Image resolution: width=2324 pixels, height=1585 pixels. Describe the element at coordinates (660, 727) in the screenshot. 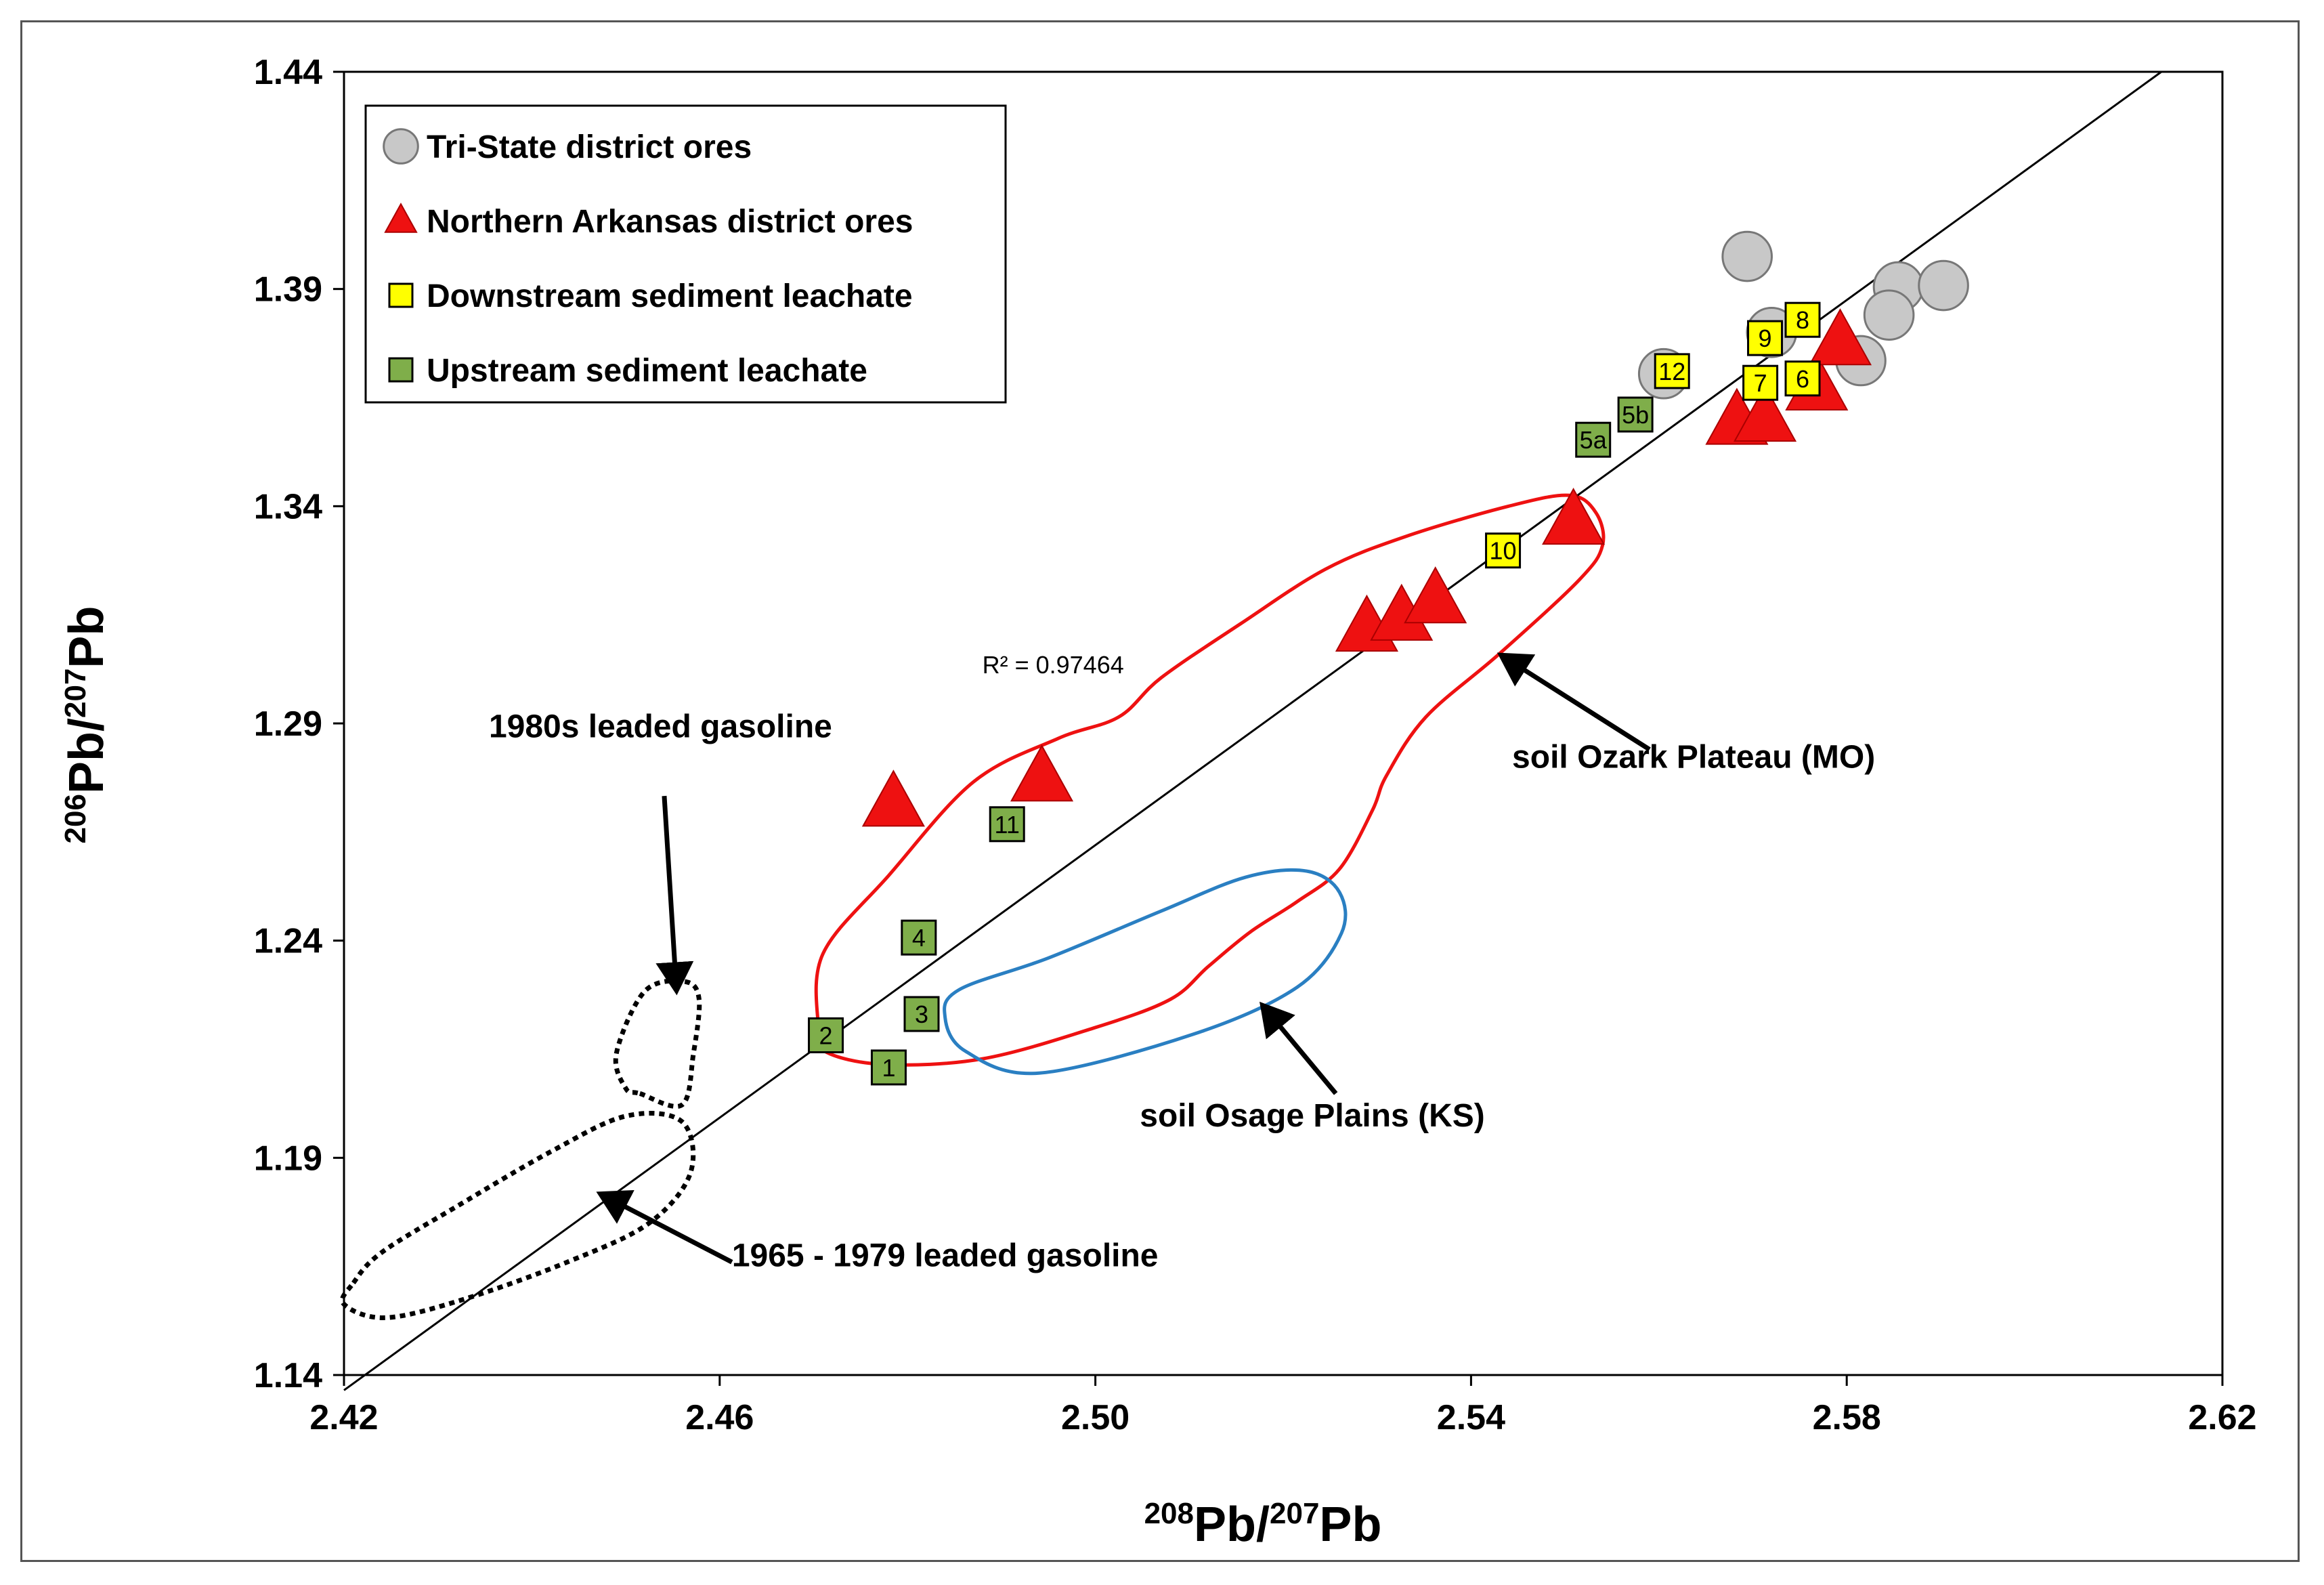

I see `annotation-1980s-leaded-gasoline: 1980s leaded gasoline` at that location.